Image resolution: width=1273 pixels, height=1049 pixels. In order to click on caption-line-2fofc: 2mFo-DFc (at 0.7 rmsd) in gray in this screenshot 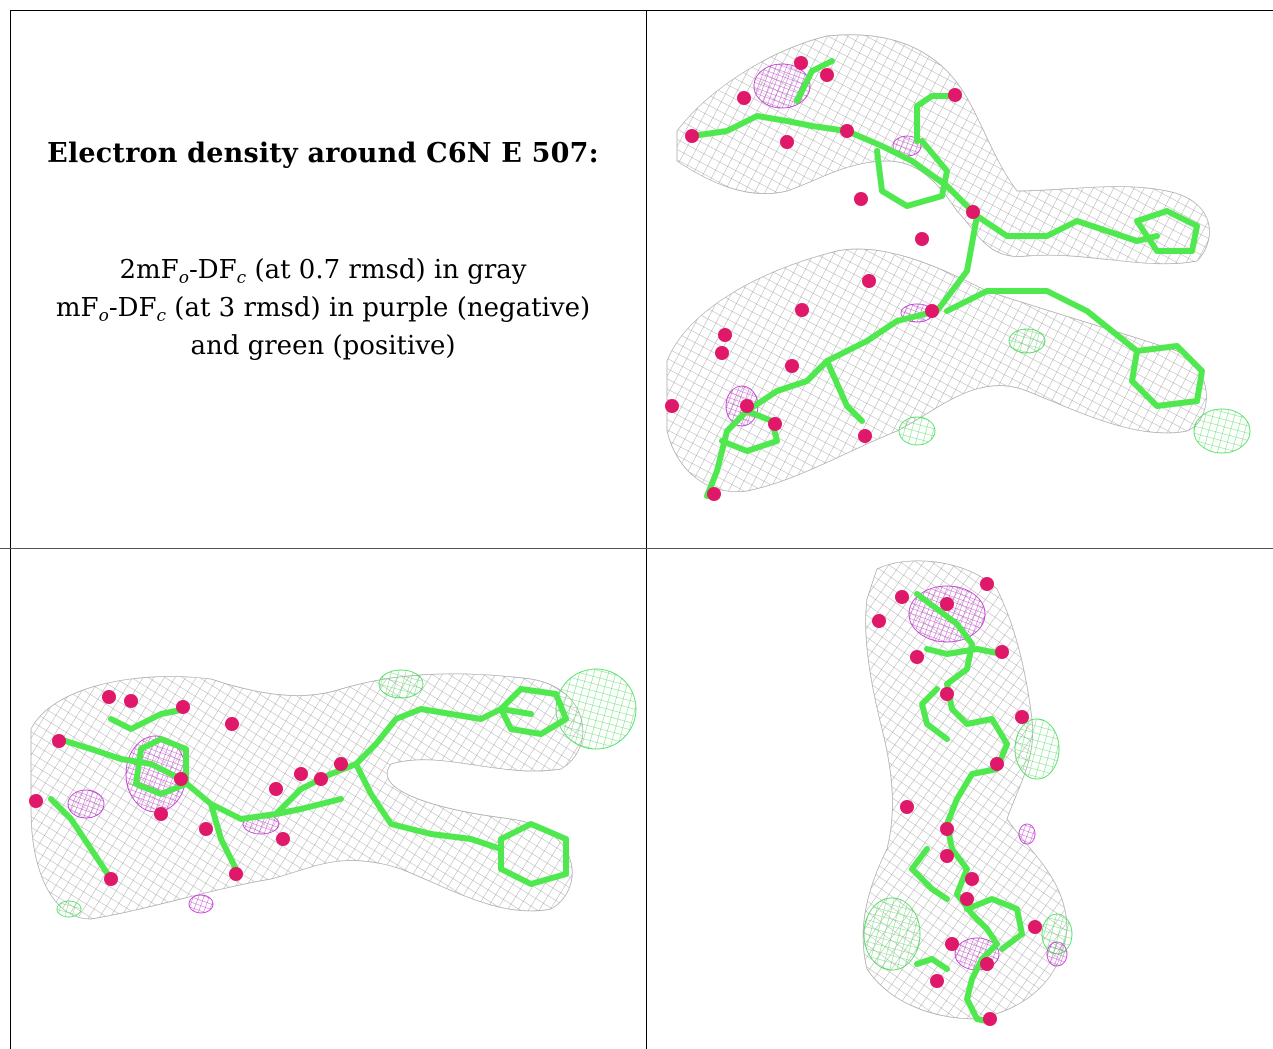, I will do `click(323, 271)`.